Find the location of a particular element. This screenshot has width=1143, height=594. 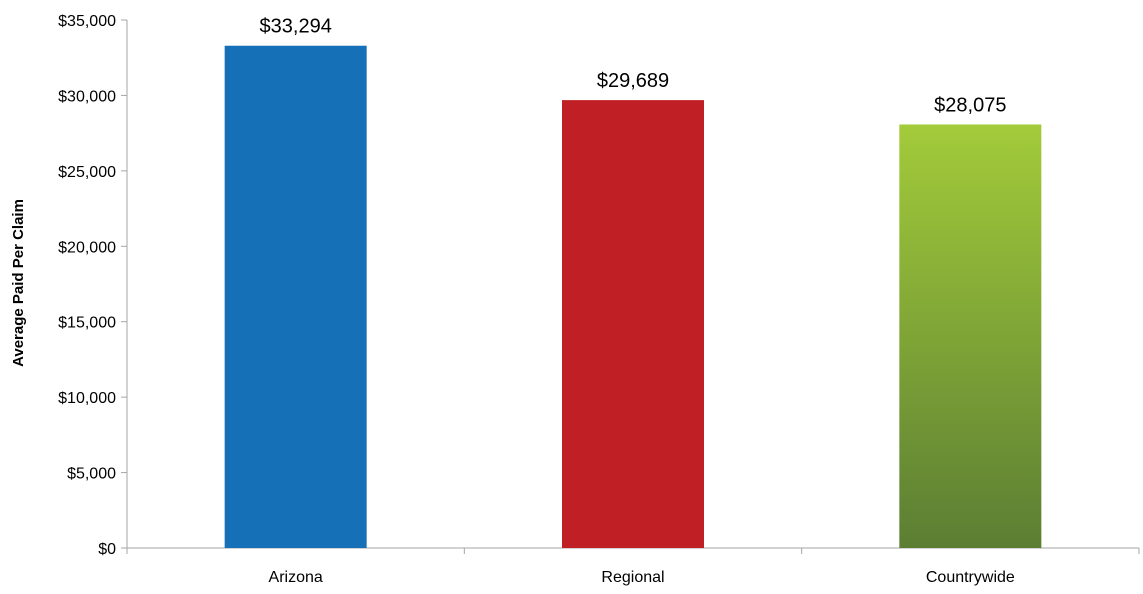

x-category-label: Countrywide is located at coordinates (970, 577).